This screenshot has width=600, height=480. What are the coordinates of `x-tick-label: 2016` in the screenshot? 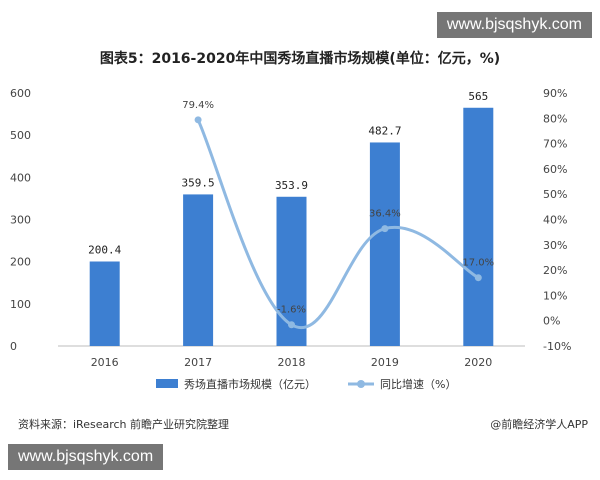 It's located at (105, 362).